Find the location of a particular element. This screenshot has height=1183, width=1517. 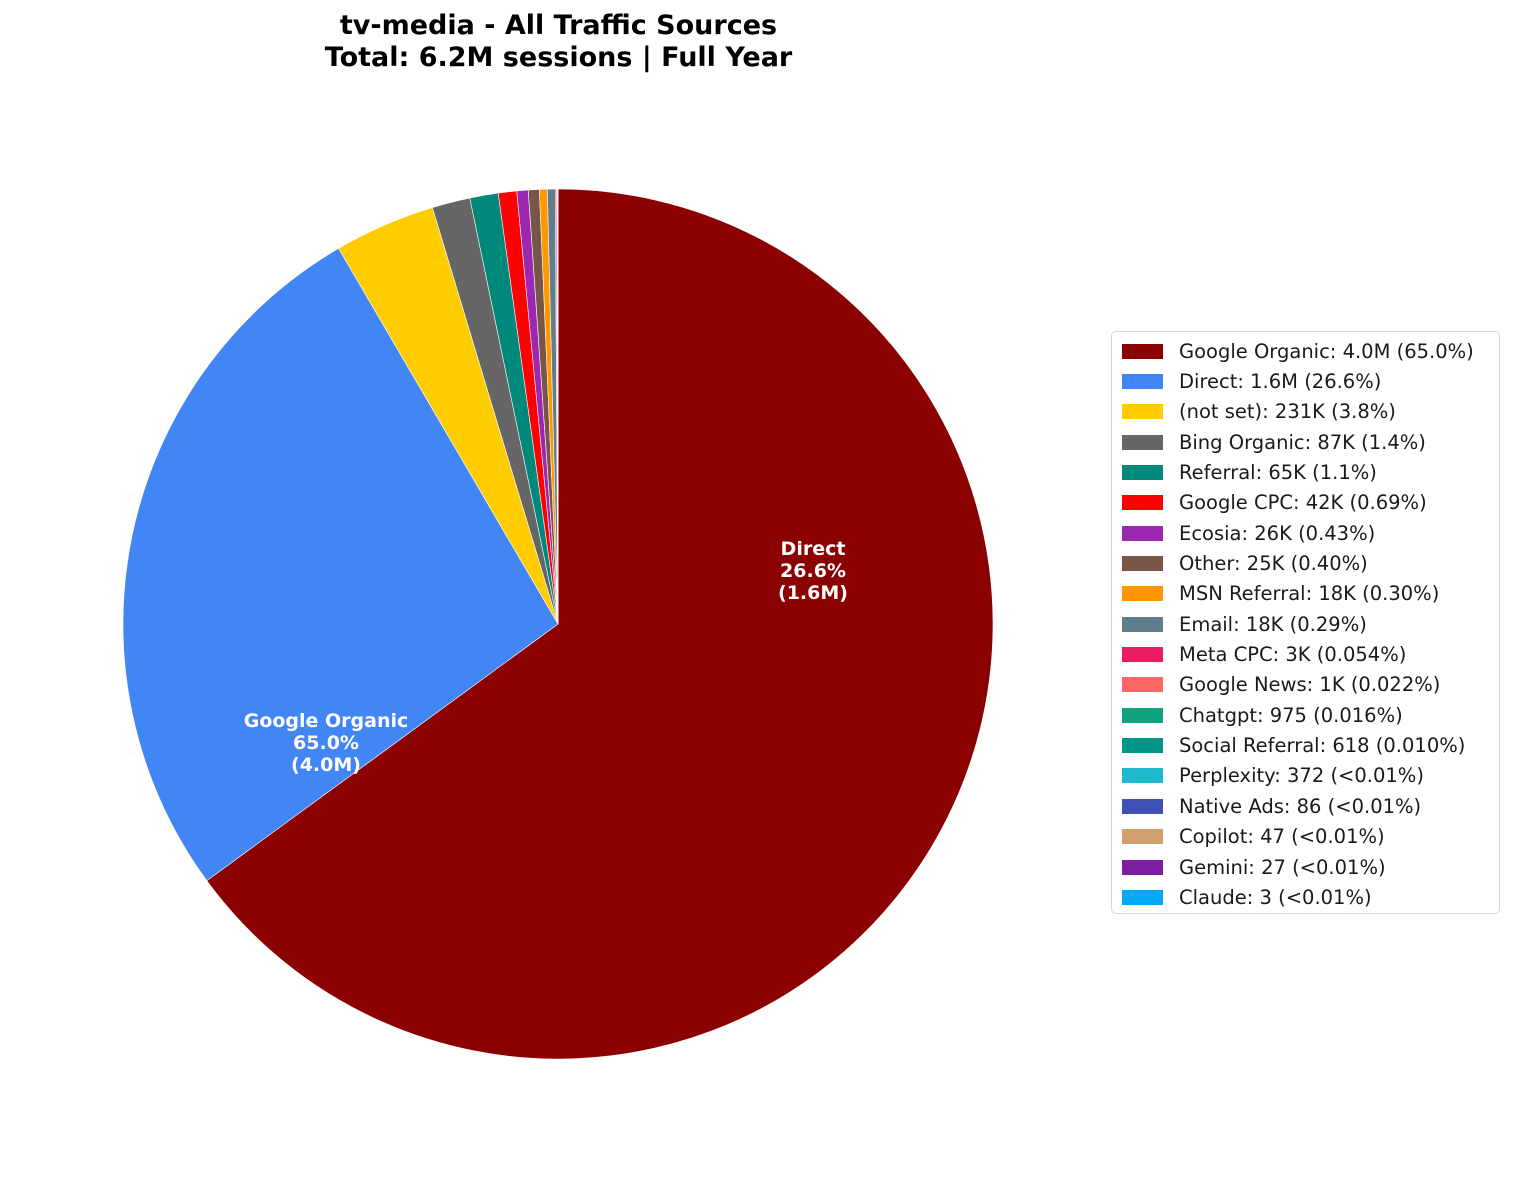

legend-label: Chatgpt: 975 (0.016%) is located at coordinates (1291, 715).